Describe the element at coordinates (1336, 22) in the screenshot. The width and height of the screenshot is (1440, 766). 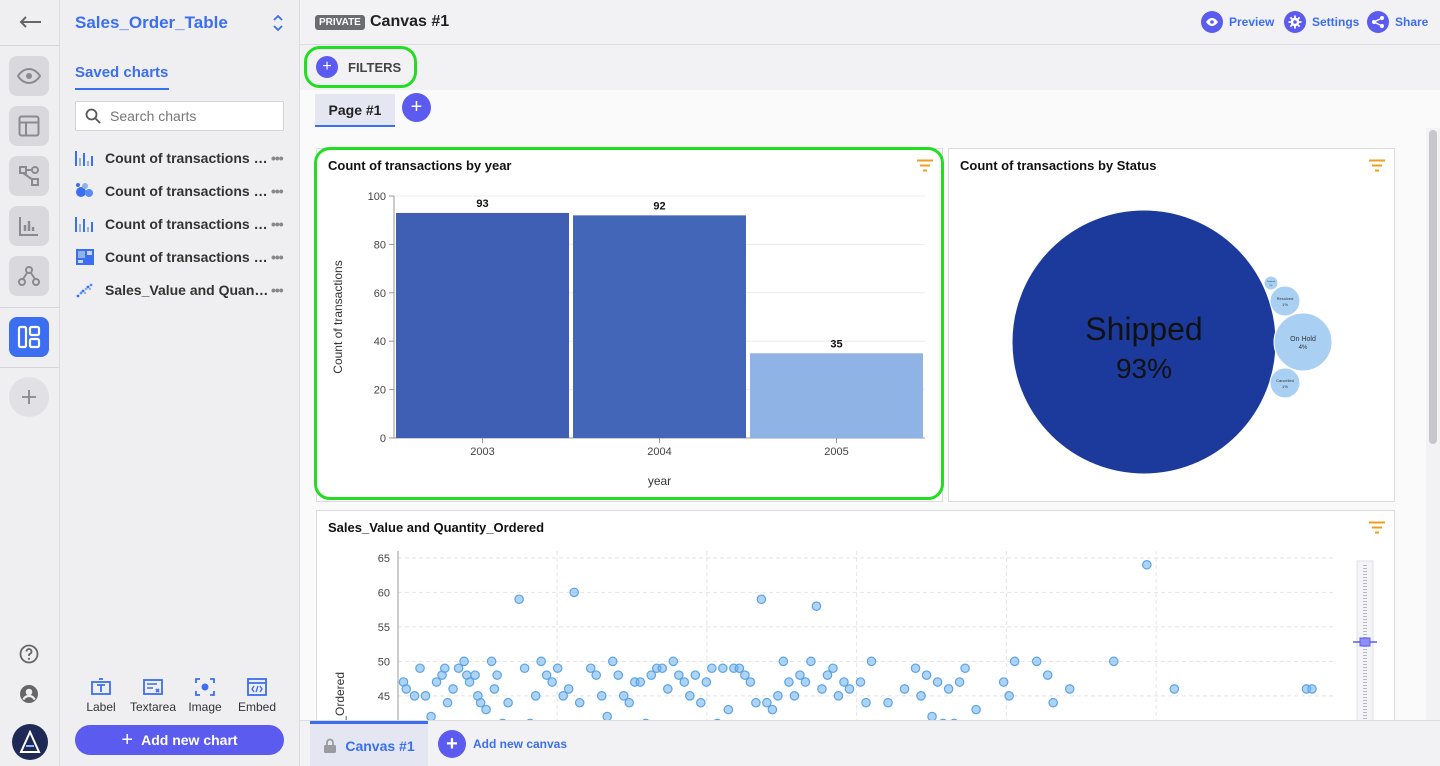
I see `settings-label: Settings` at that location.